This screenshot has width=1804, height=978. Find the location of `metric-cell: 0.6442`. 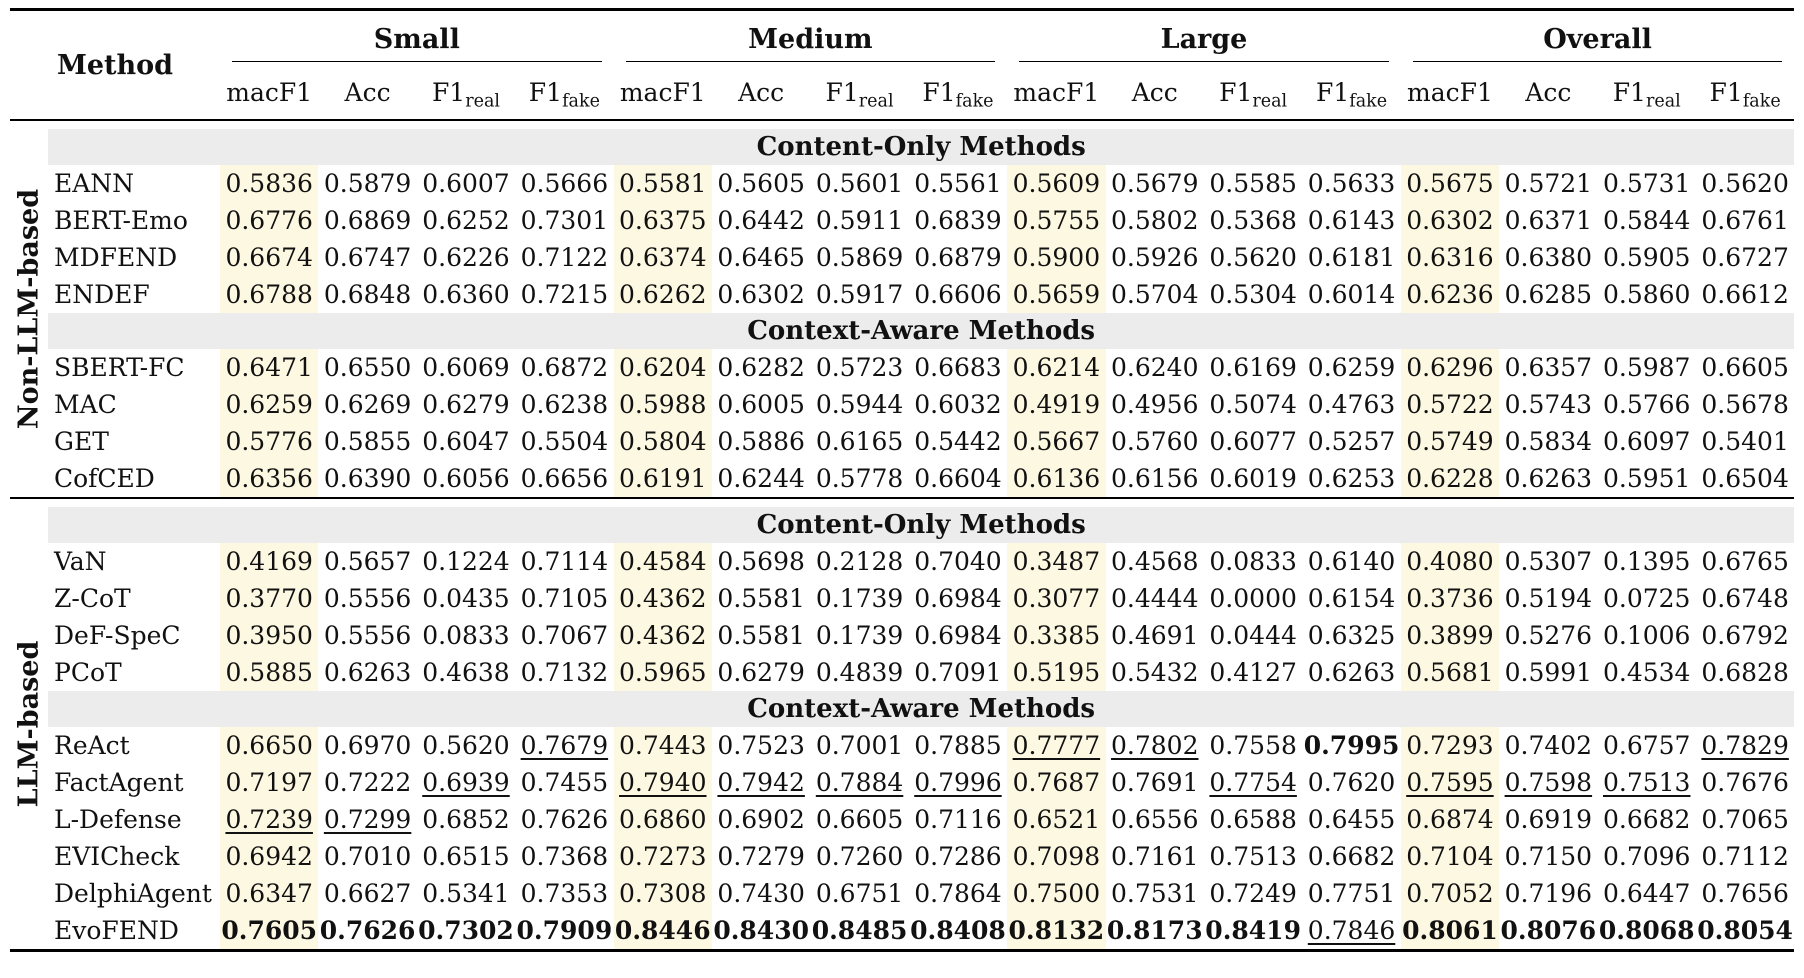

metric-cell: 0.6442 is located at coordinates (761, 220).